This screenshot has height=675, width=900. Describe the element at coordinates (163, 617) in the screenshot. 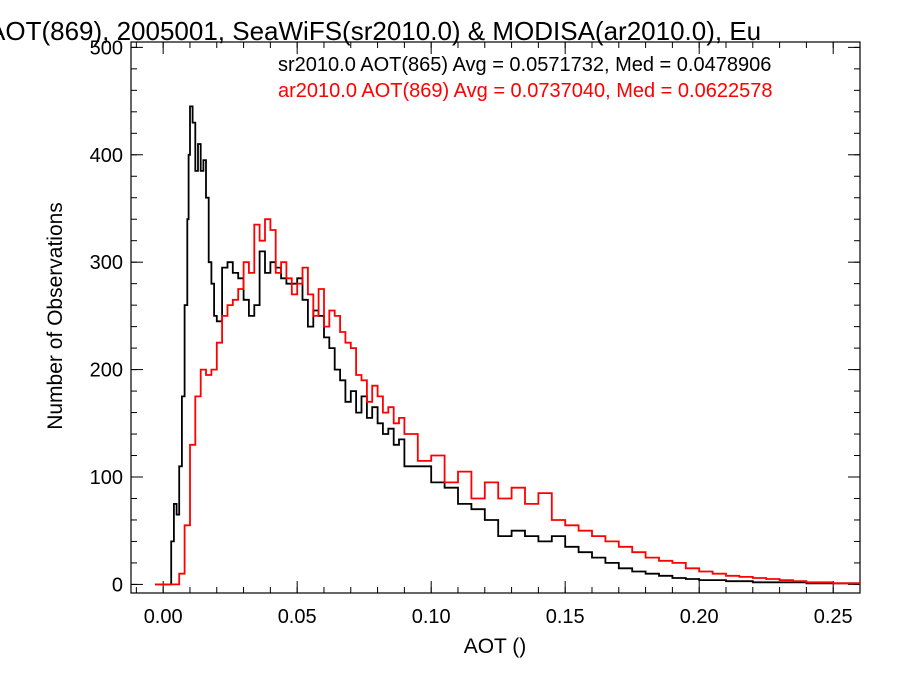

I see `x-tick-label: 0.00` at that location.